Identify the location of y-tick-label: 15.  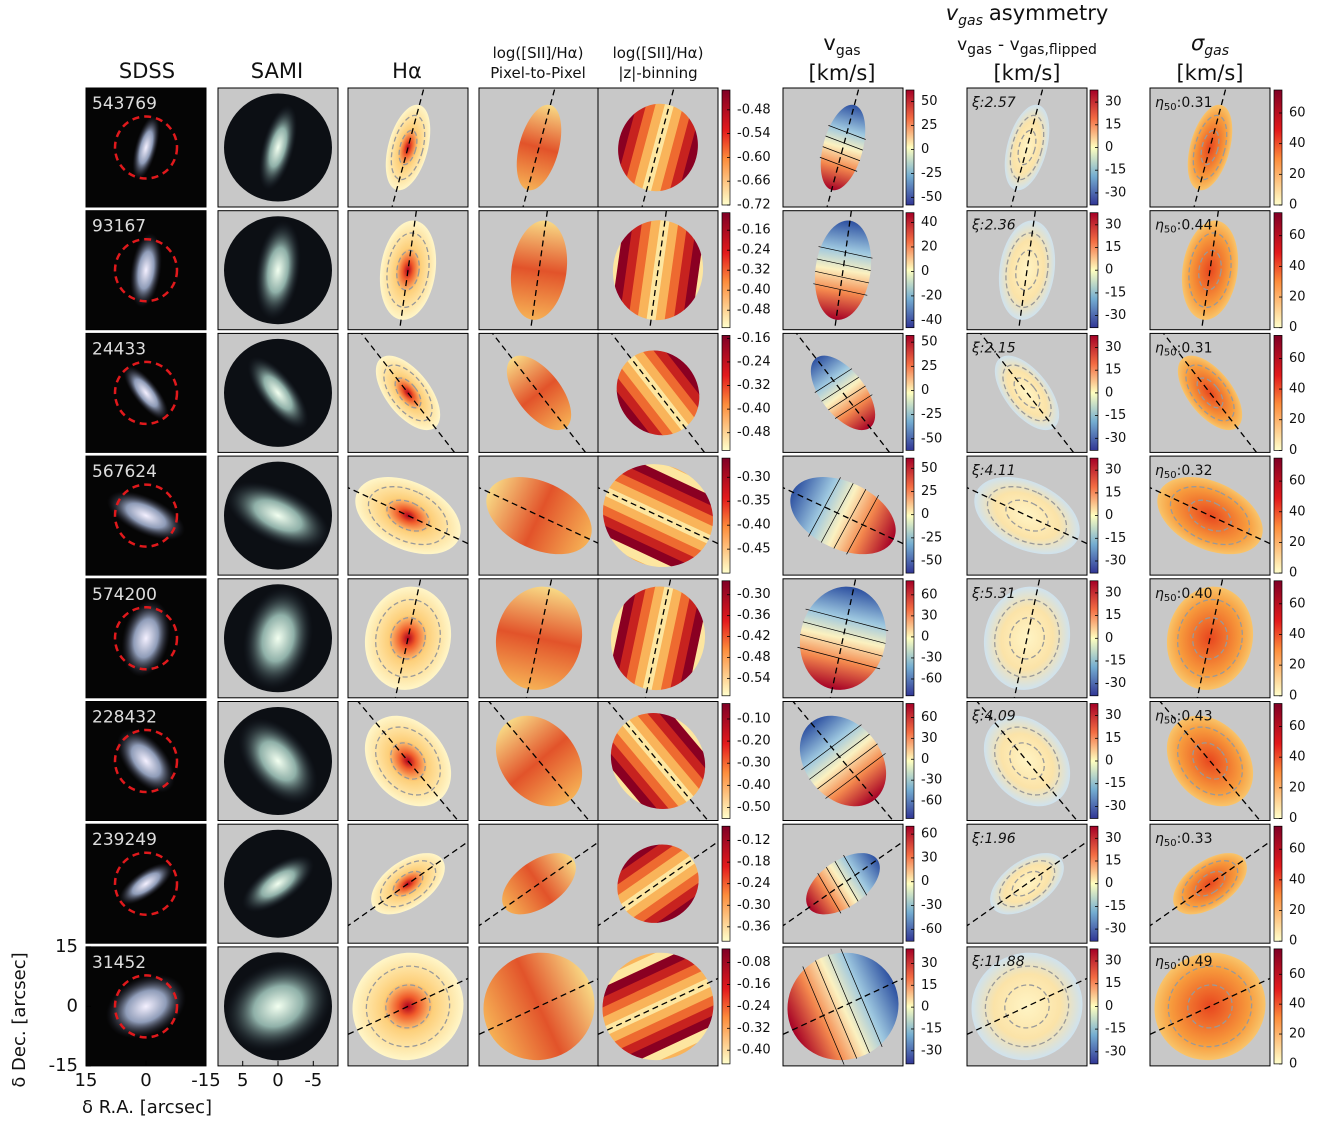
(66, 946).